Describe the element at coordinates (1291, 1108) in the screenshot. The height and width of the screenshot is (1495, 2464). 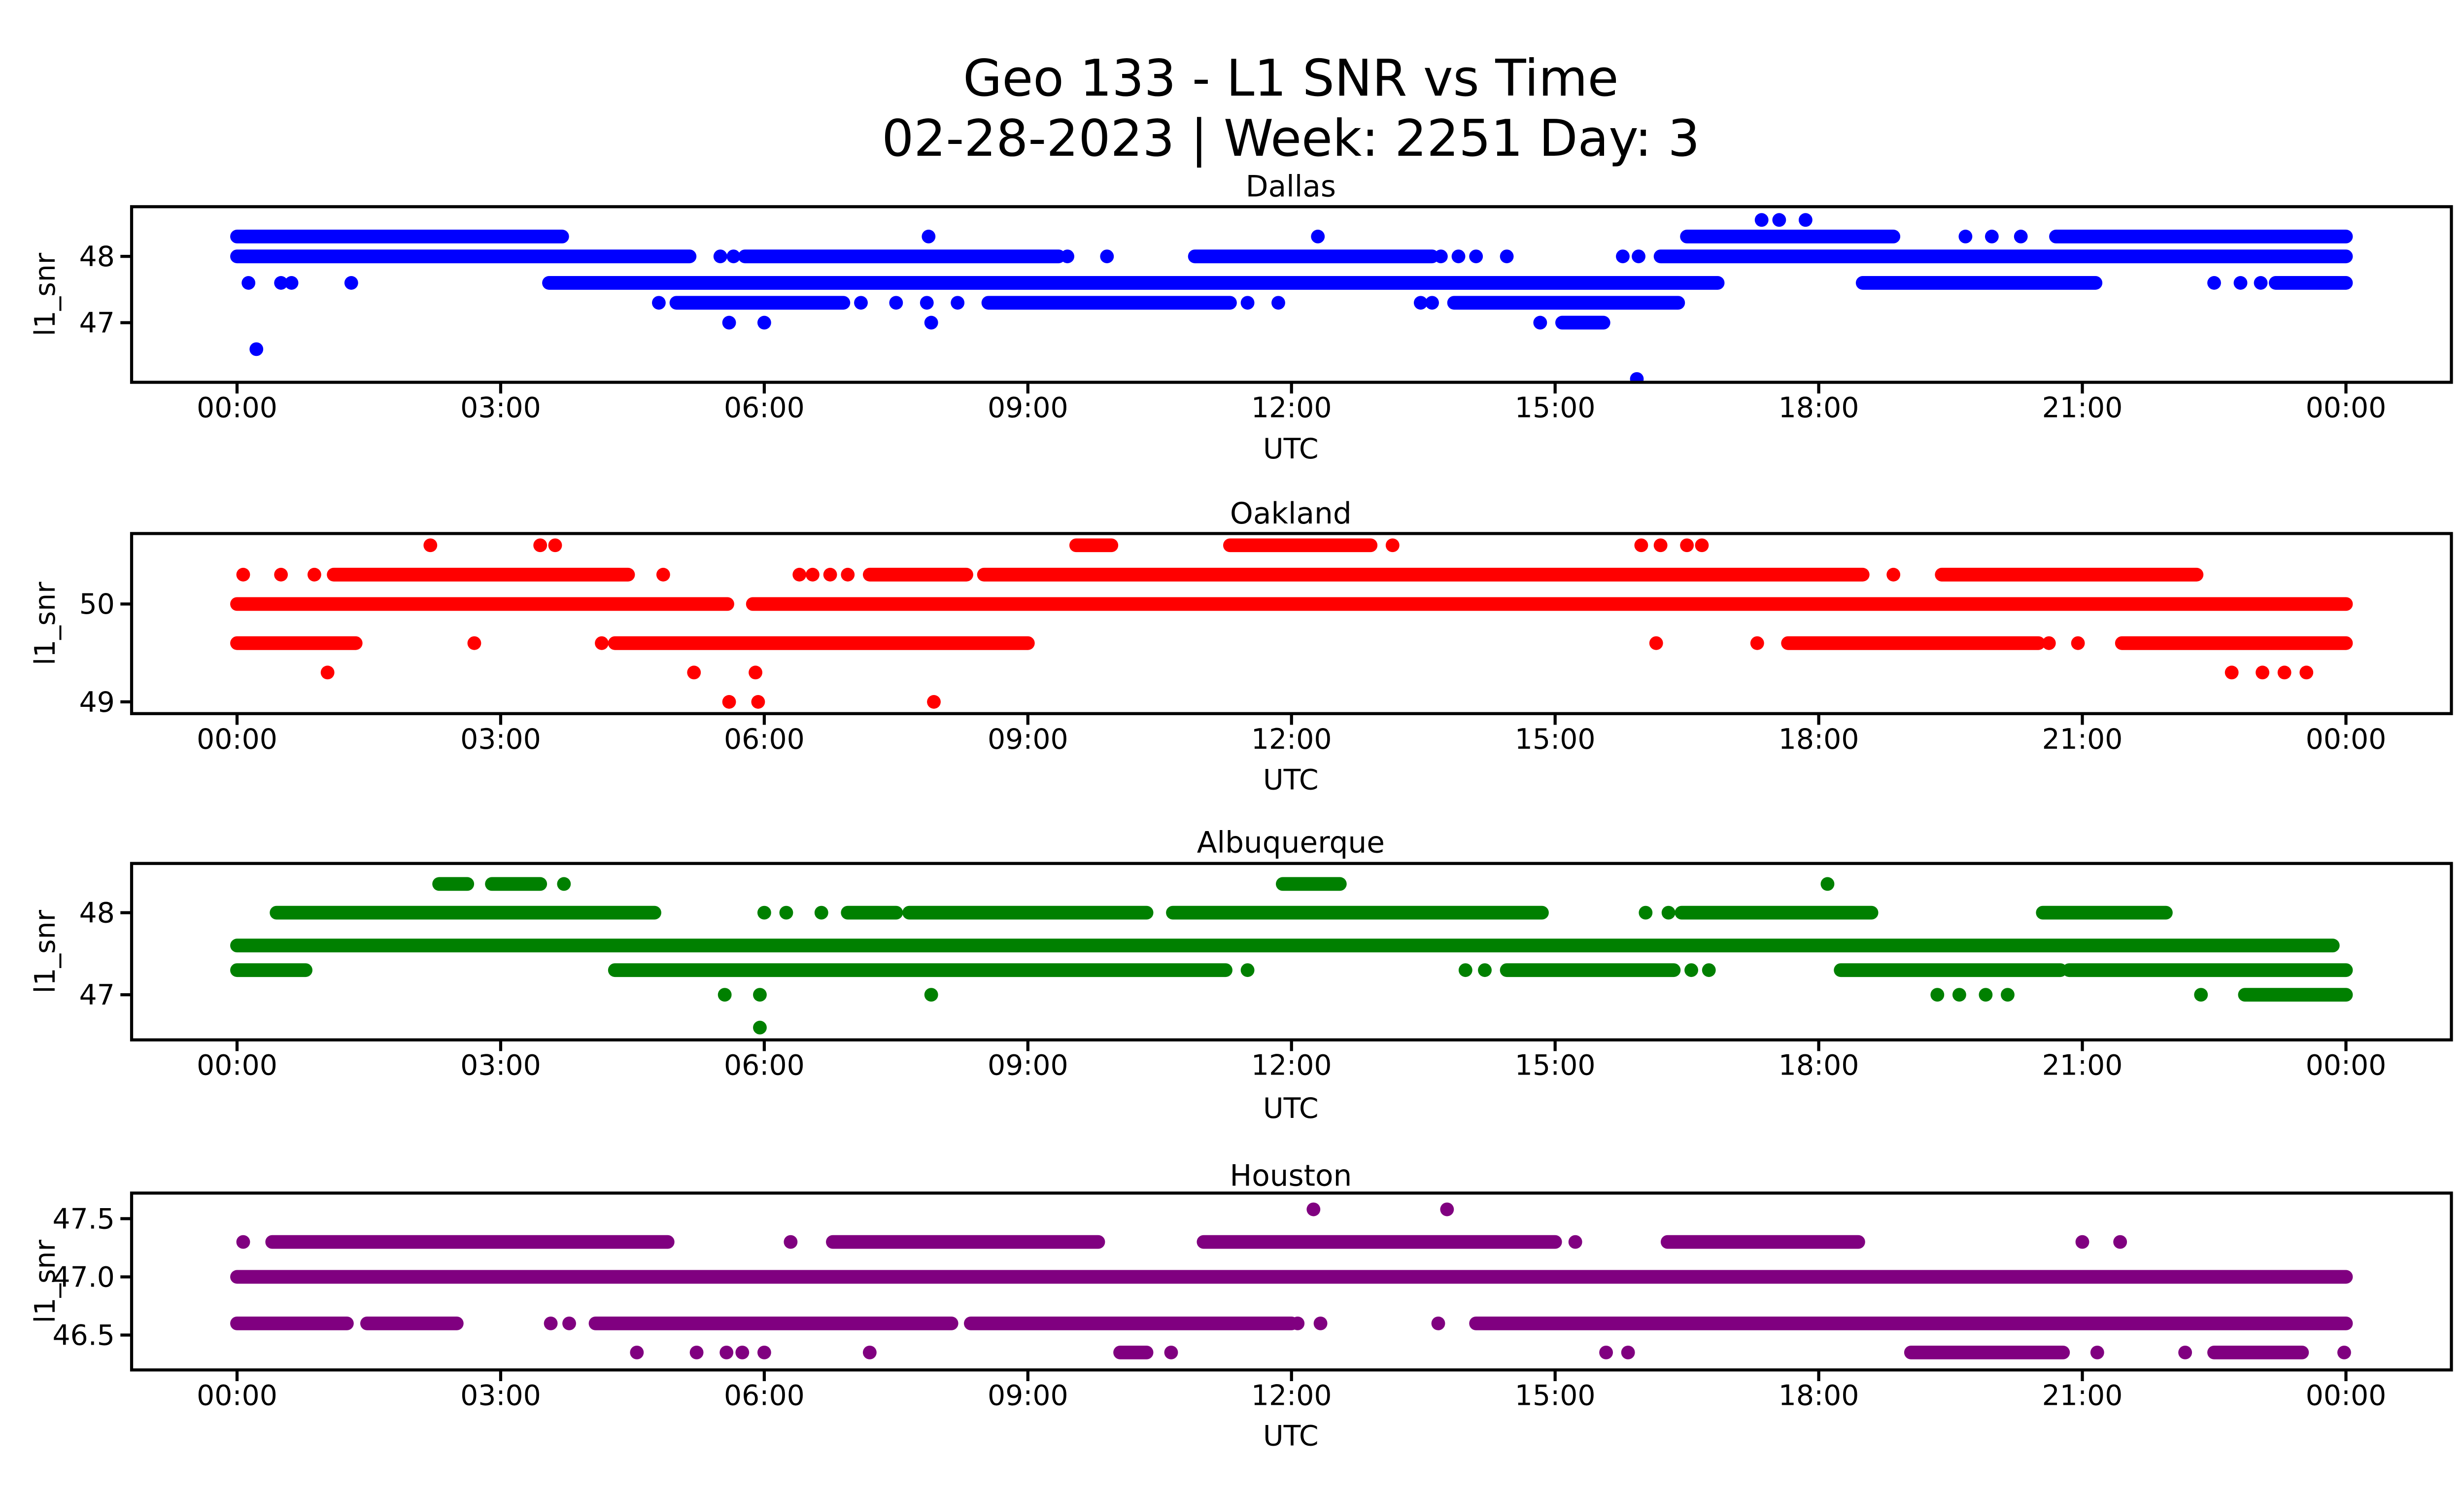
I see `x-axis-label-albuquerque: UTC` at that location.